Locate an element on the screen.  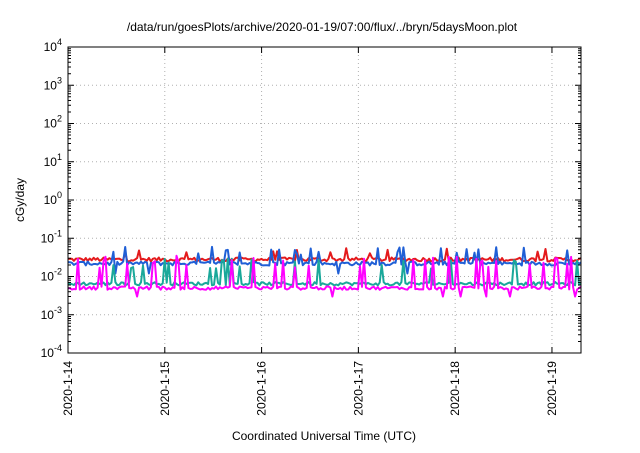
x-tick-label: 2020-1-15 is located at coordinates (165, 388).